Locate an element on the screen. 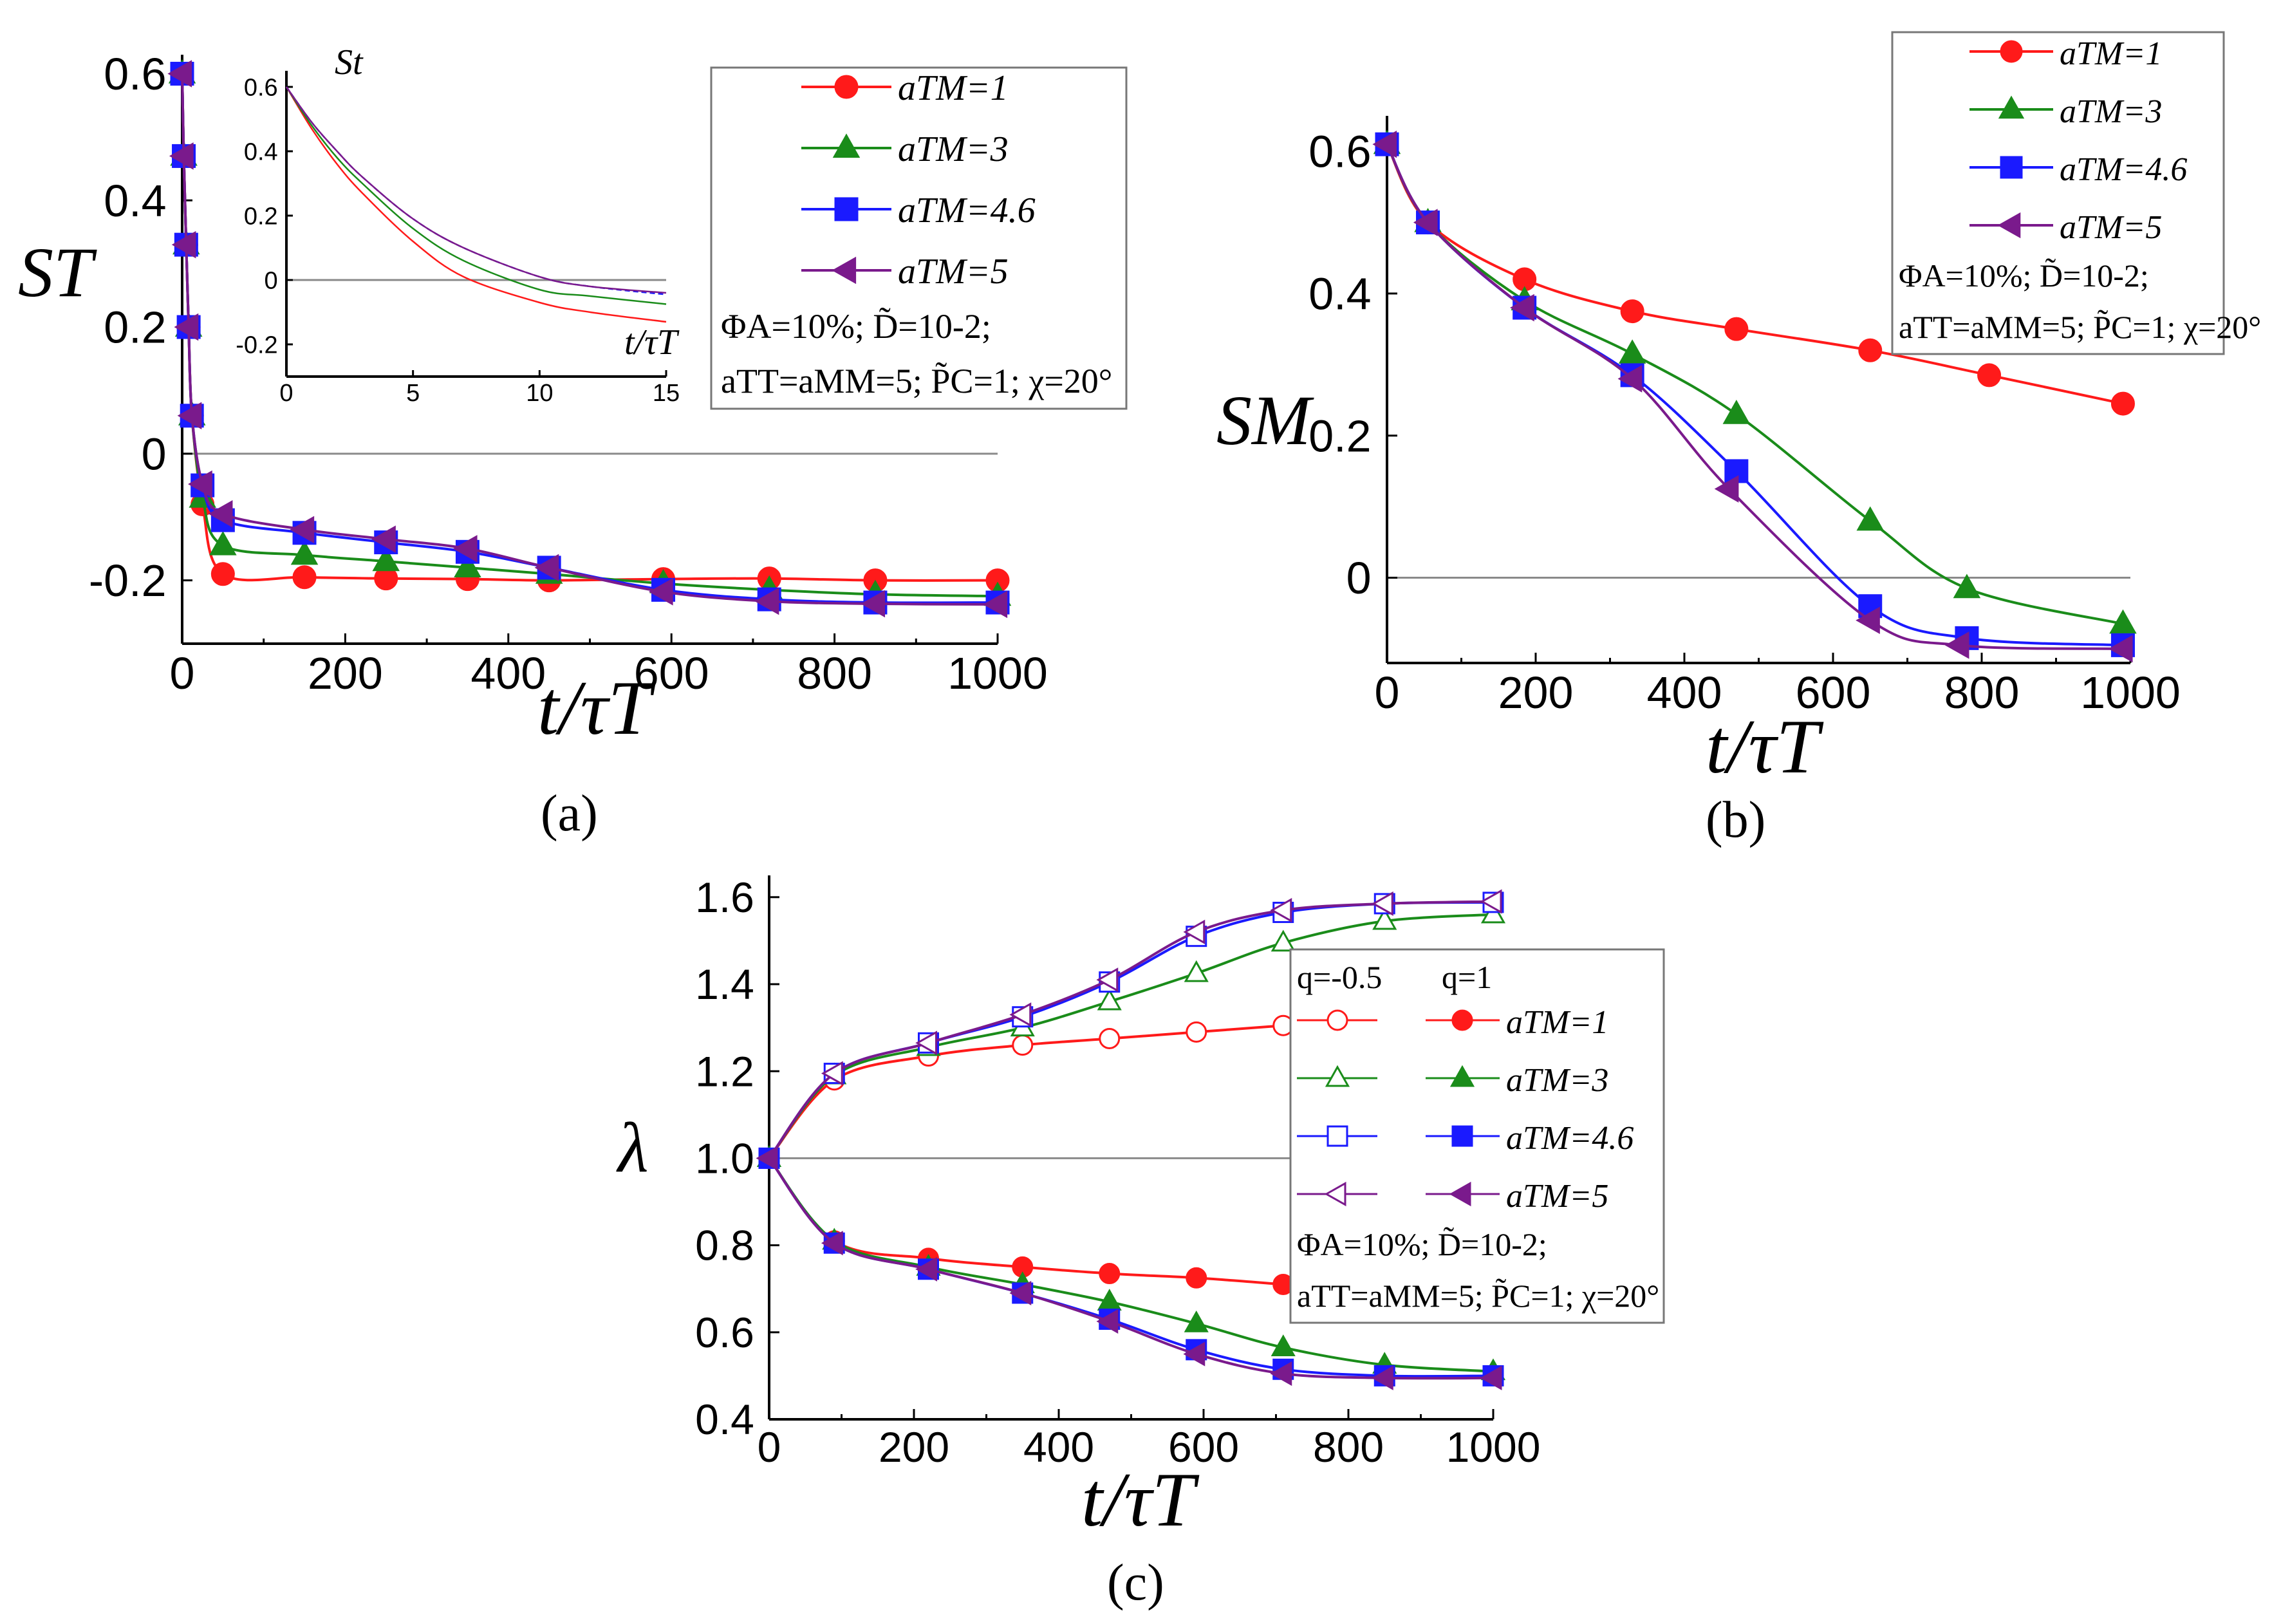 The width and height of the screenshot is (2281, 1624). inset-ytick-label: 0.6 is located at coordinates (261, 87).